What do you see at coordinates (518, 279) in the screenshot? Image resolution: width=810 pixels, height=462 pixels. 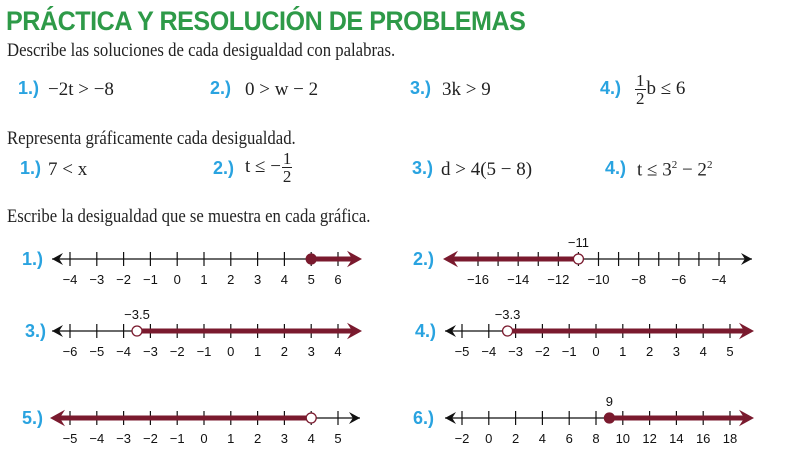 I see `tick-label: −14` at bounding box center [518, 279].